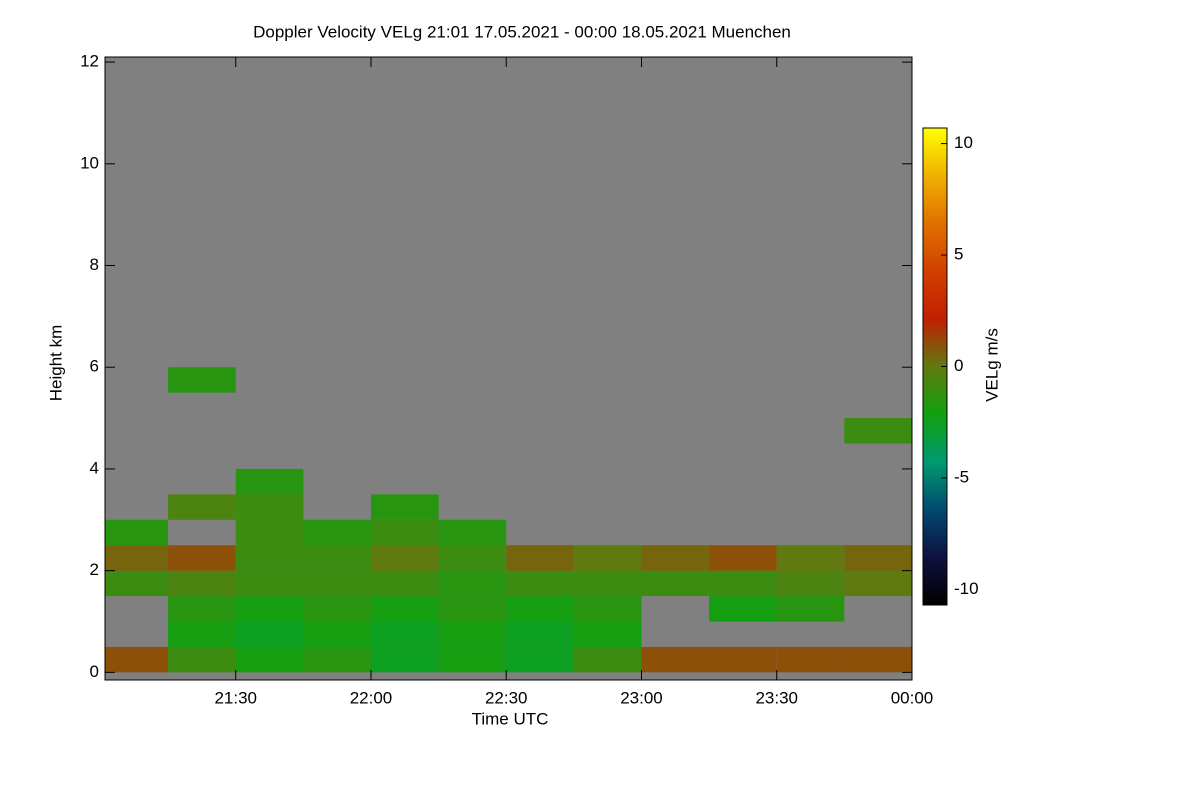  Describe the element at coordinates (912, 697) in the screenshot. I see `x-tick-label: 00:00` at that location.